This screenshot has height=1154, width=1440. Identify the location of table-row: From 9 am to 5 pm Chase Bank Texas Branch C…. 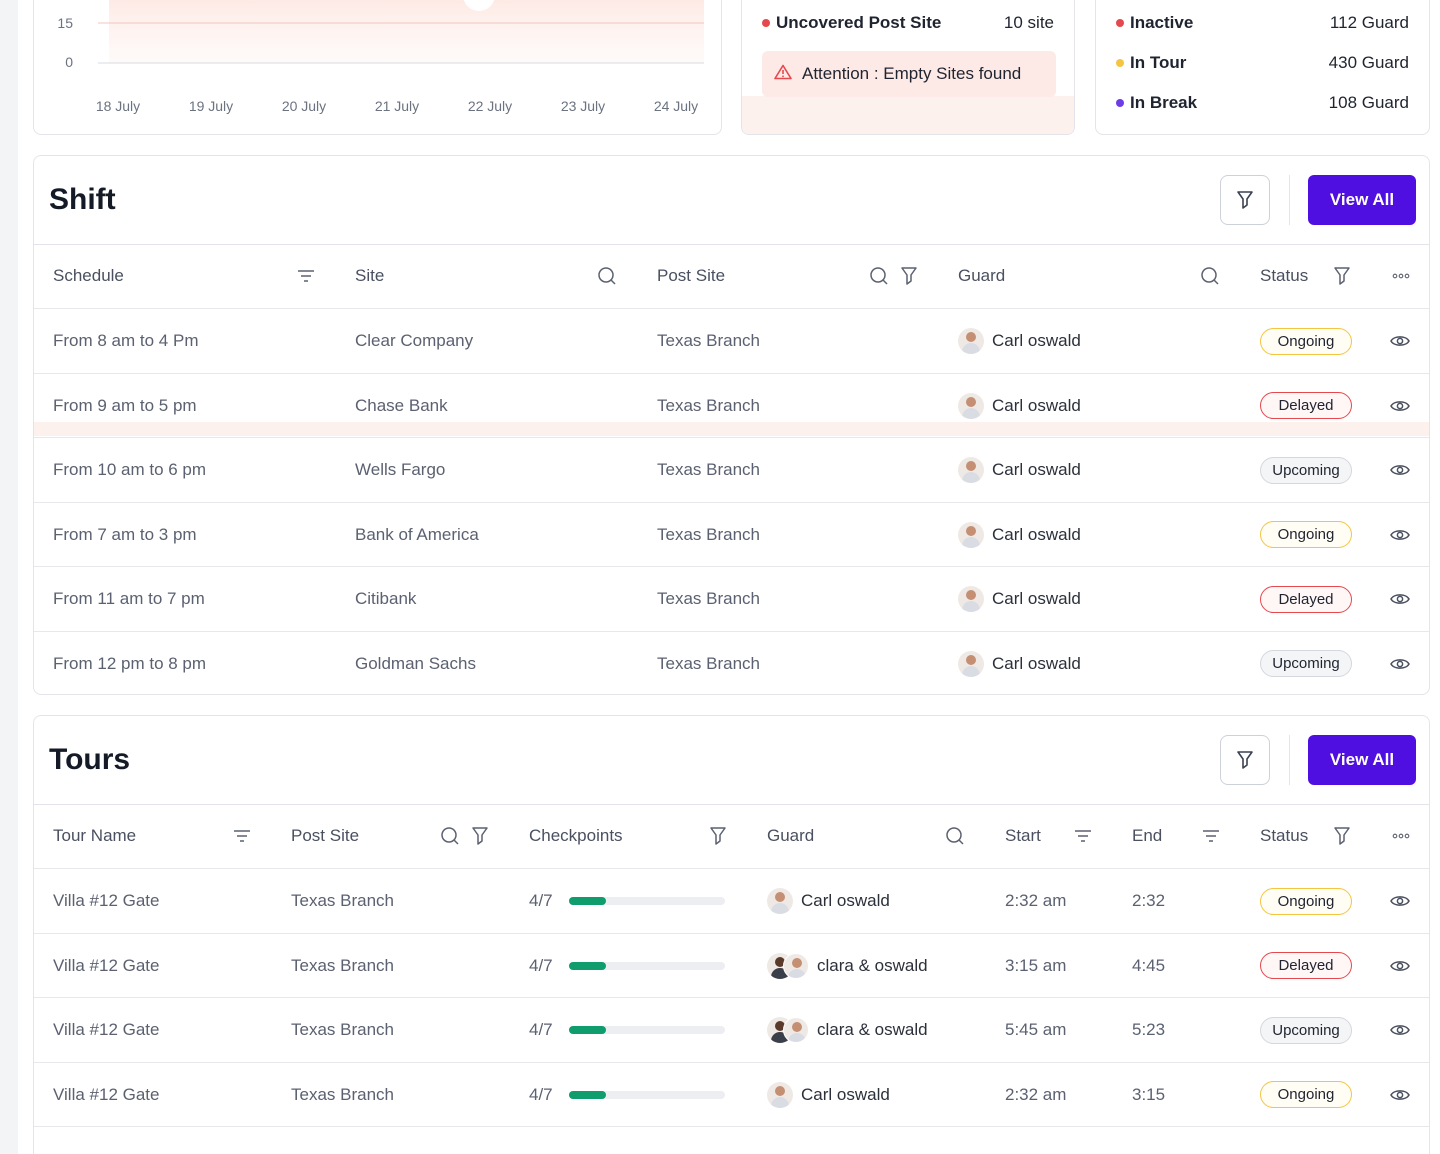
(731, 405).